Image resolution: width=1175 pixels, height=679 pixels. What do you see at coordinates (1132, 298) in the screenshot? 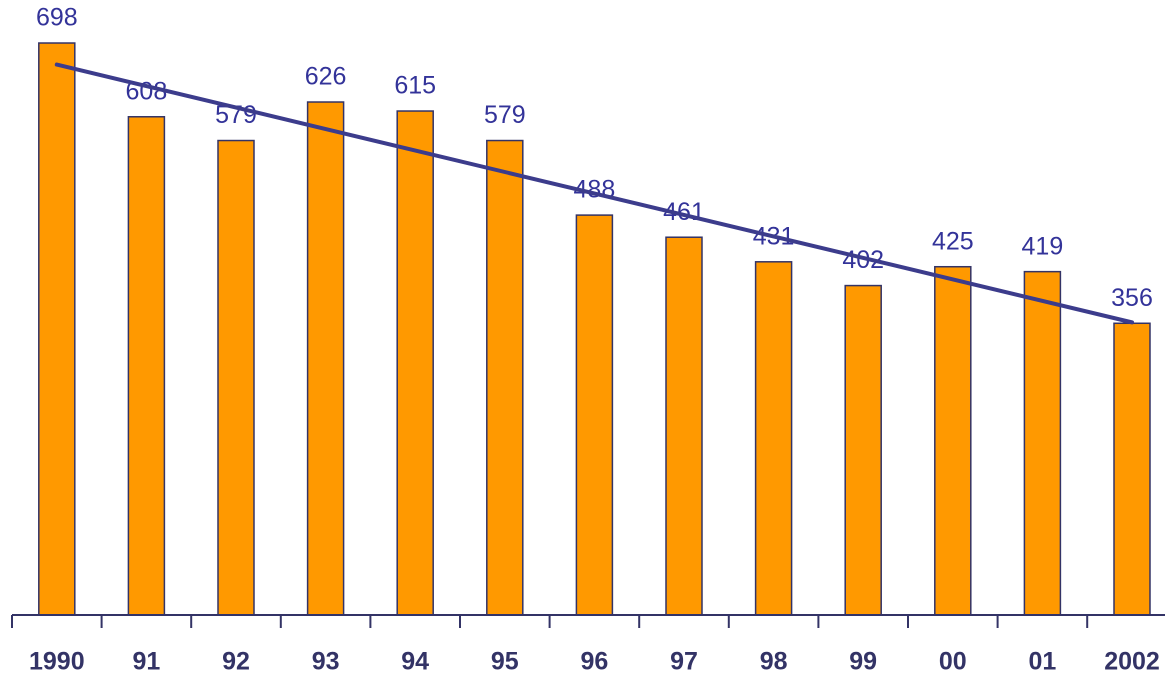
I see `value-label: 356` at bounding box center [1132, 298].